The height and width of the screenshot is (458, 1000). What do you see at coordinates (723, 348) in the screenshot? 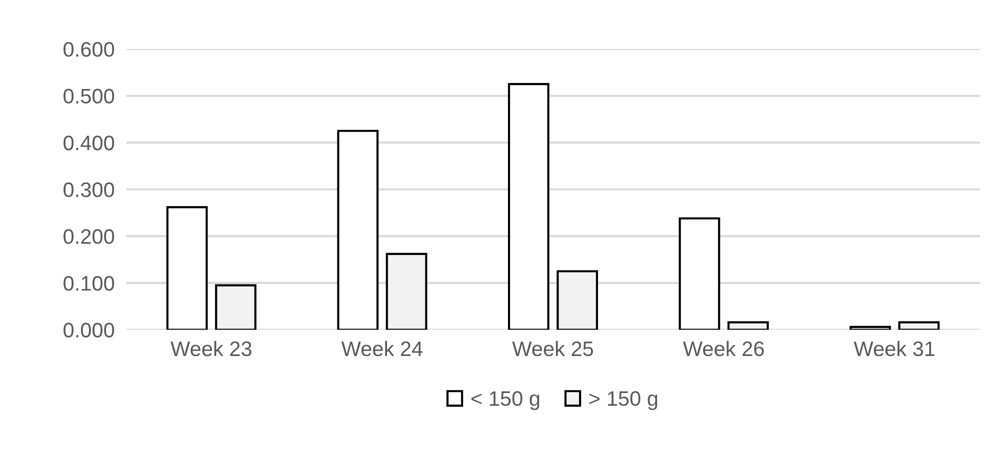
I see `x-tick-label: Week 26` at bounding box center [723, 348].